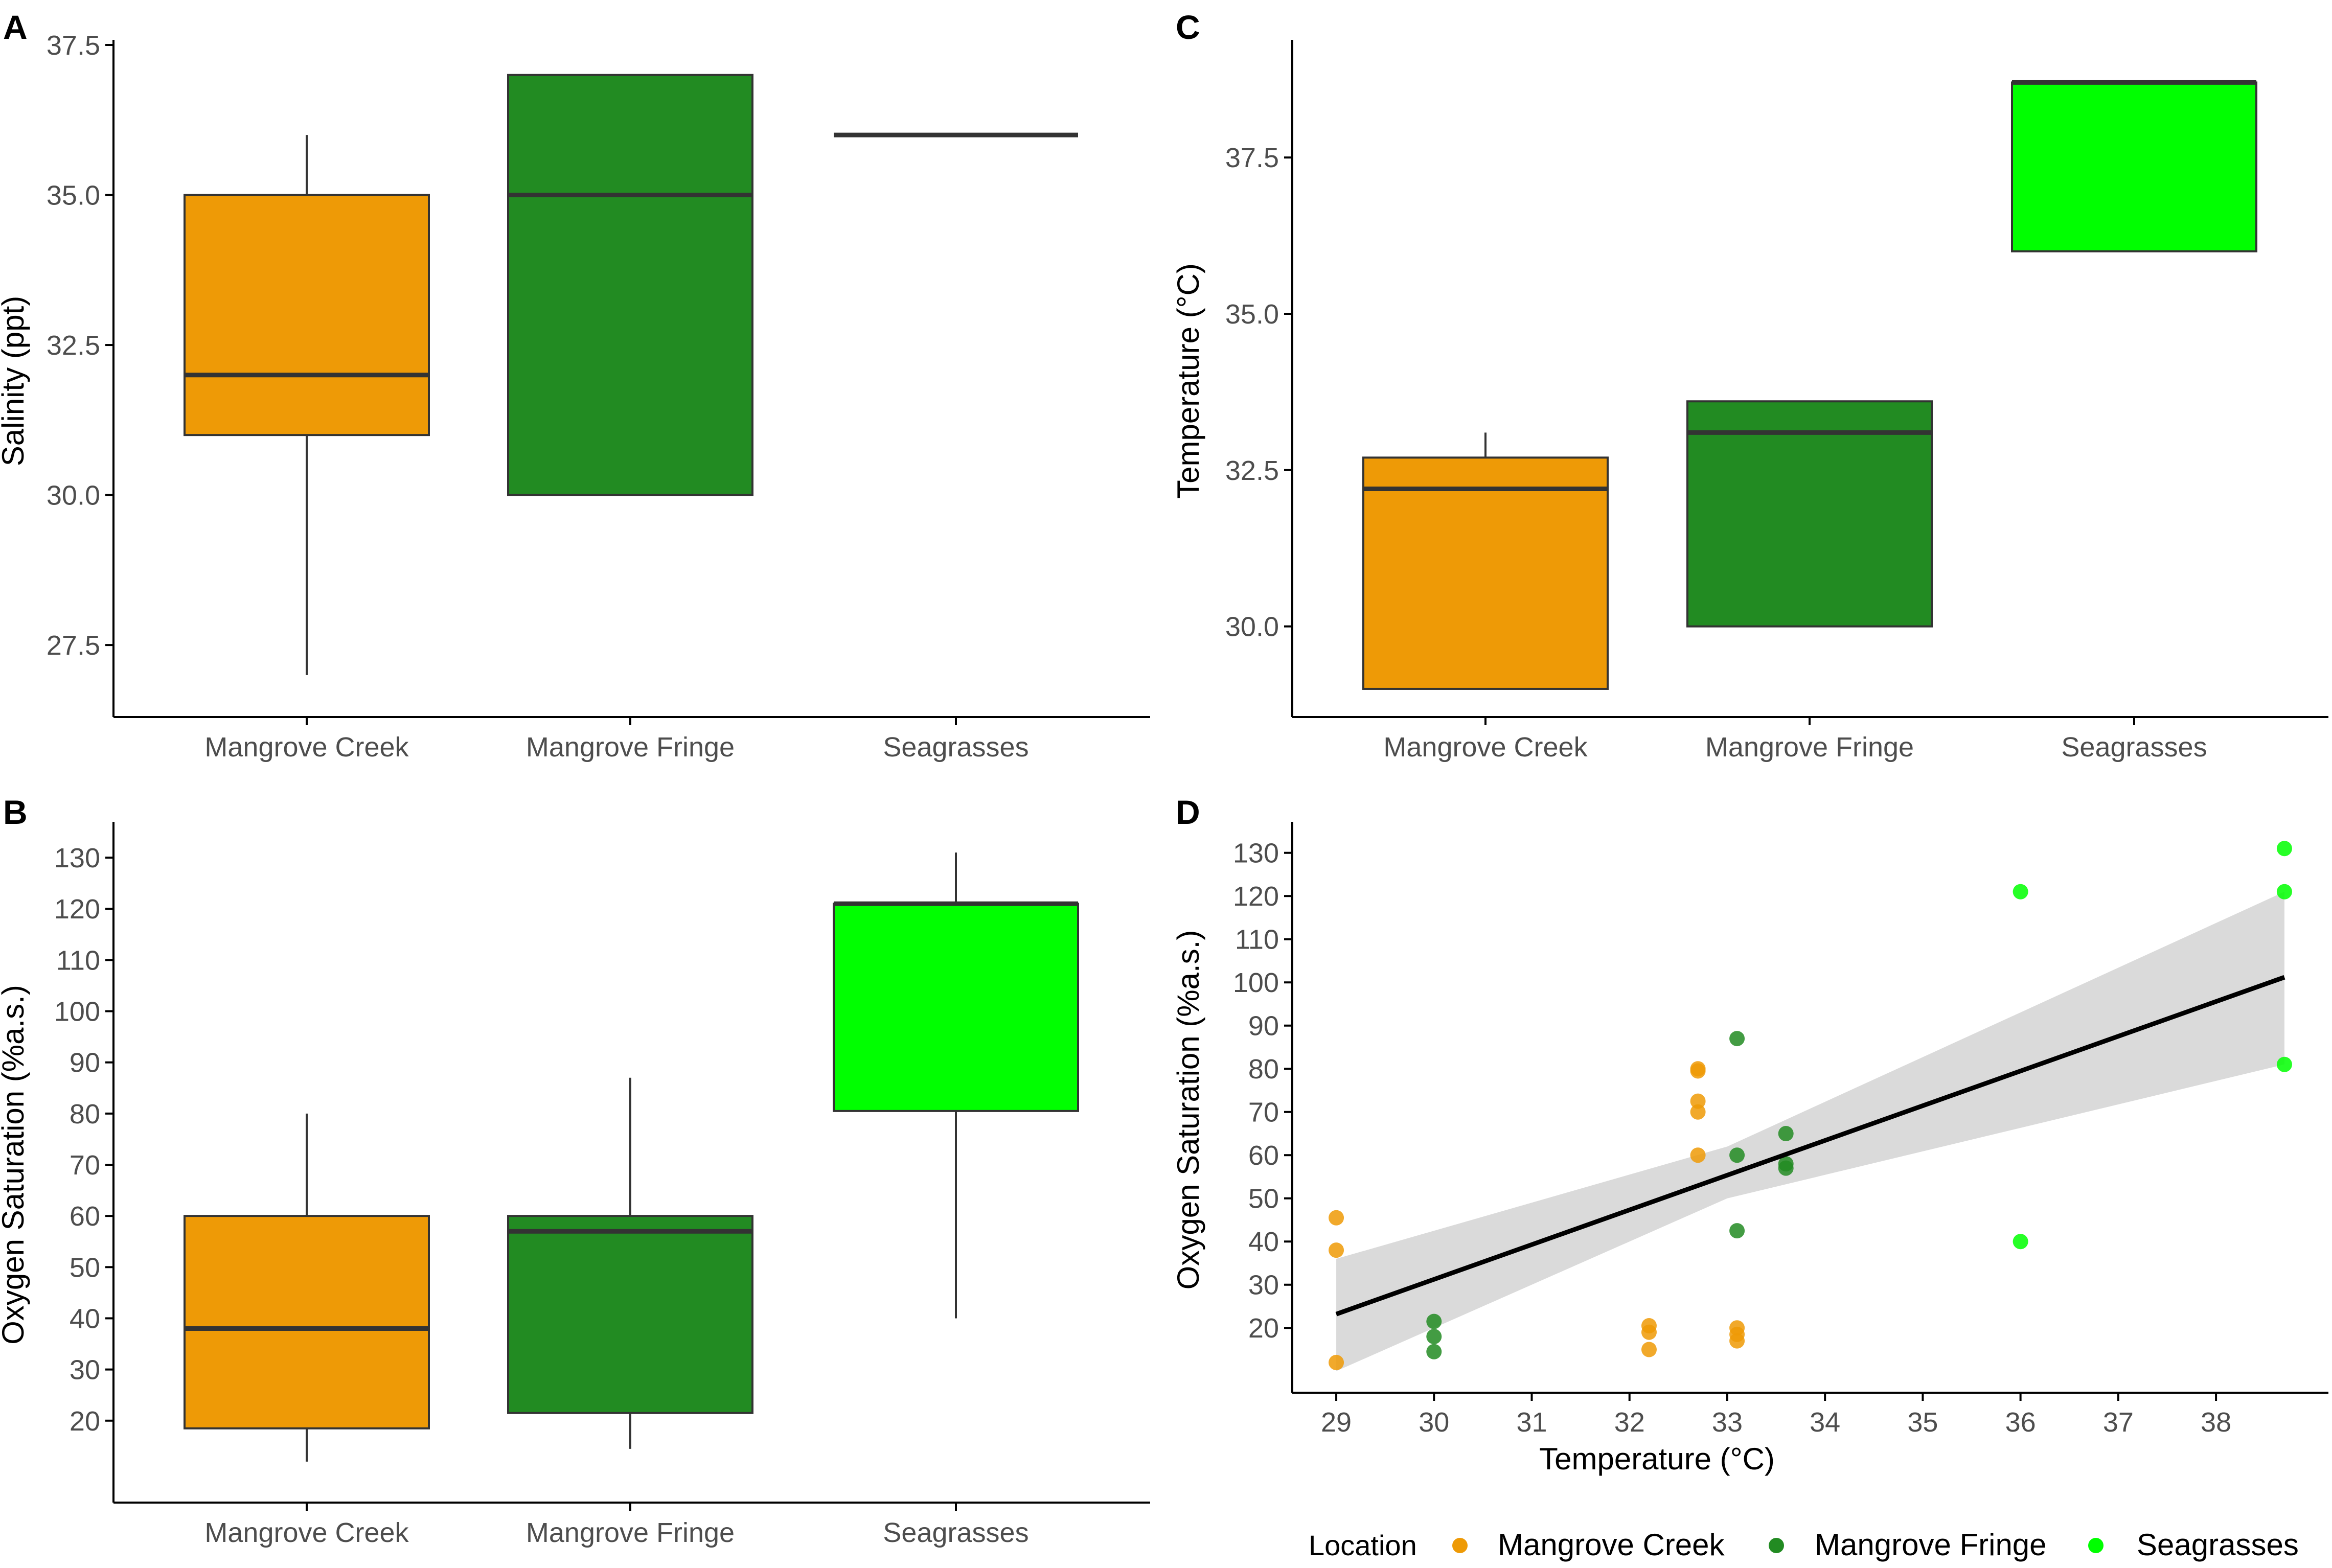 The height and width of the screenshot is (1568, 2332). I want to click on legend-label-seagrasses: Seagrasses, so click(2218, 1545).